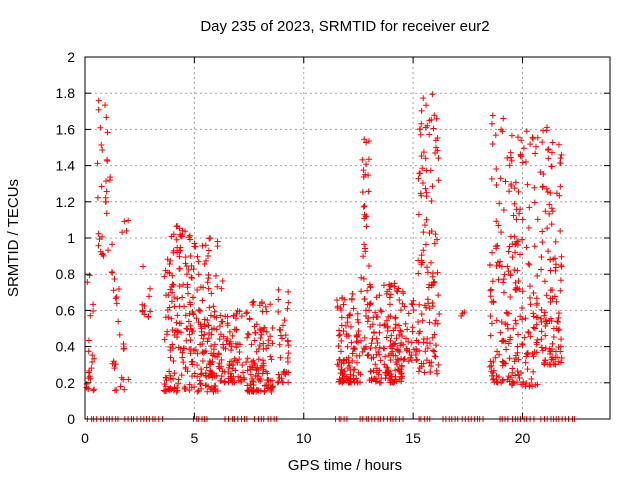 Image resolution: width=640 pixels, height=480 pixels. What do you see at coordinates (66, 238) in the screenshot?
I see `y-tick-labels: 0 0.2 0.4 0.6 0.8 1 1.2 1.4 1.6 1.8 2` at bounding box center [66, 238].